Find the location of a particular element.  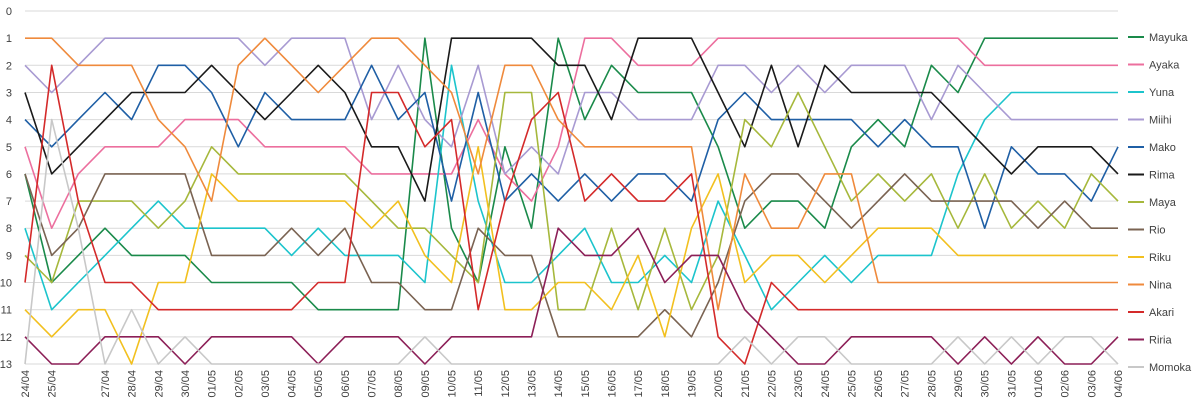

legend-label: Maya is located at coordinates (1163, 203).